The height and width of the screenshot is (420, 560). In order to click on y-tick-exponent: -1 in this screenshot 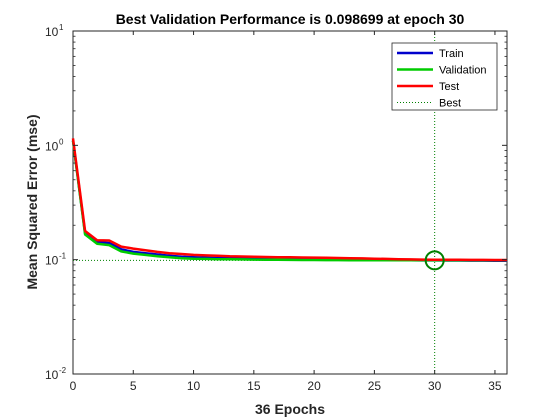, I will do `click(63, 256)`.